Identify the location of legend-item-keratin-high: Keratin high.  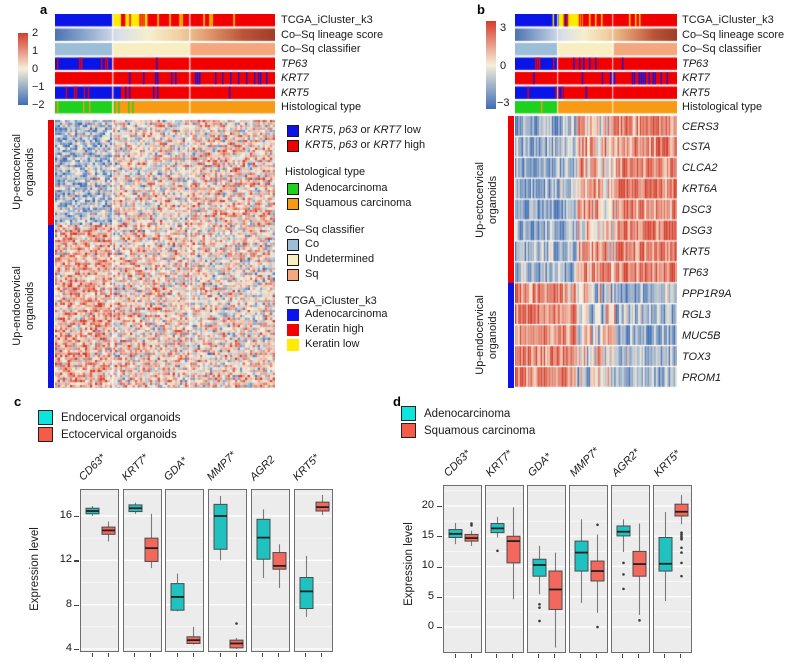
(325, 329).